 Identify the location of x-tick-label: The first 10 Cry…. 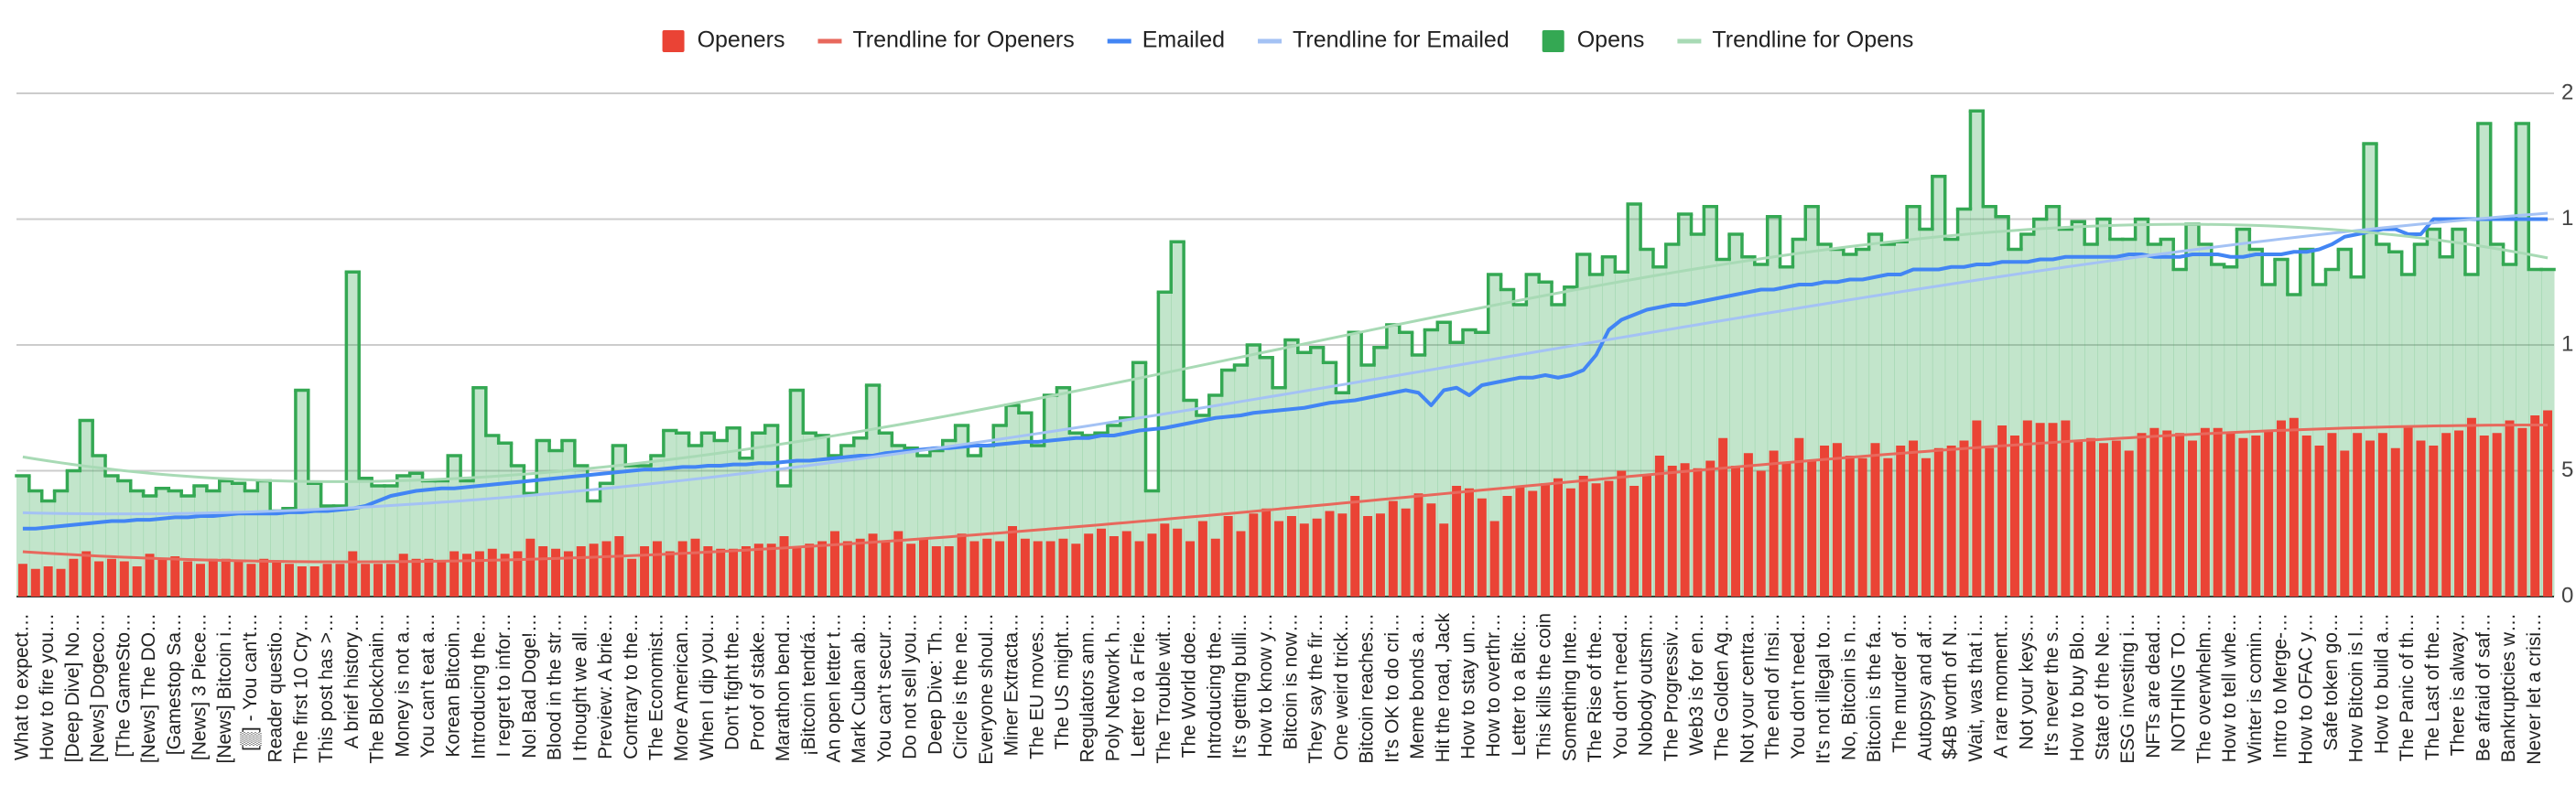
(300, 688).